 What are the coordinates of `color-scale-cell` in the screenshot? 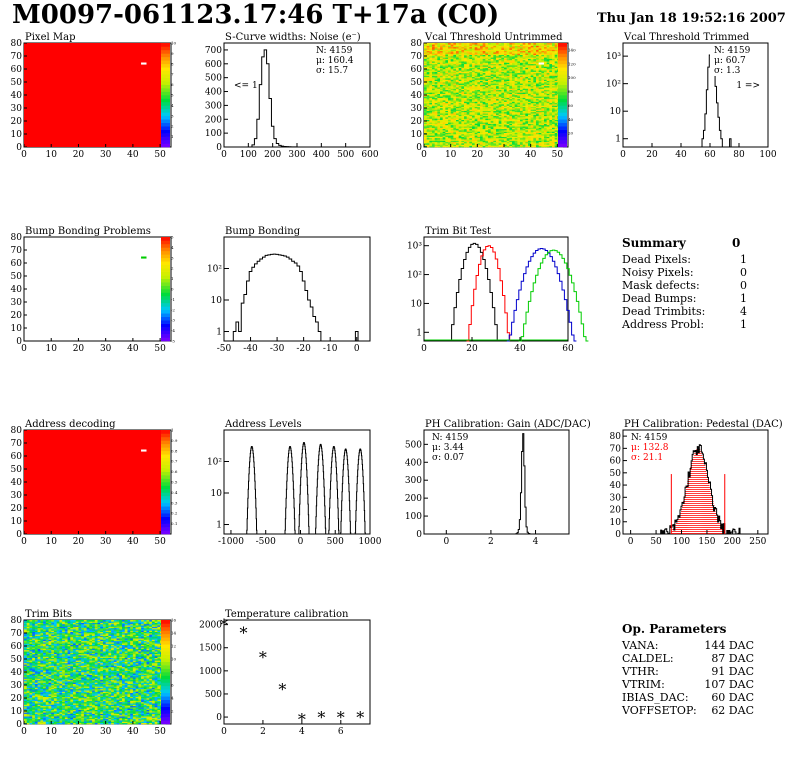 It's located at (165, 442).